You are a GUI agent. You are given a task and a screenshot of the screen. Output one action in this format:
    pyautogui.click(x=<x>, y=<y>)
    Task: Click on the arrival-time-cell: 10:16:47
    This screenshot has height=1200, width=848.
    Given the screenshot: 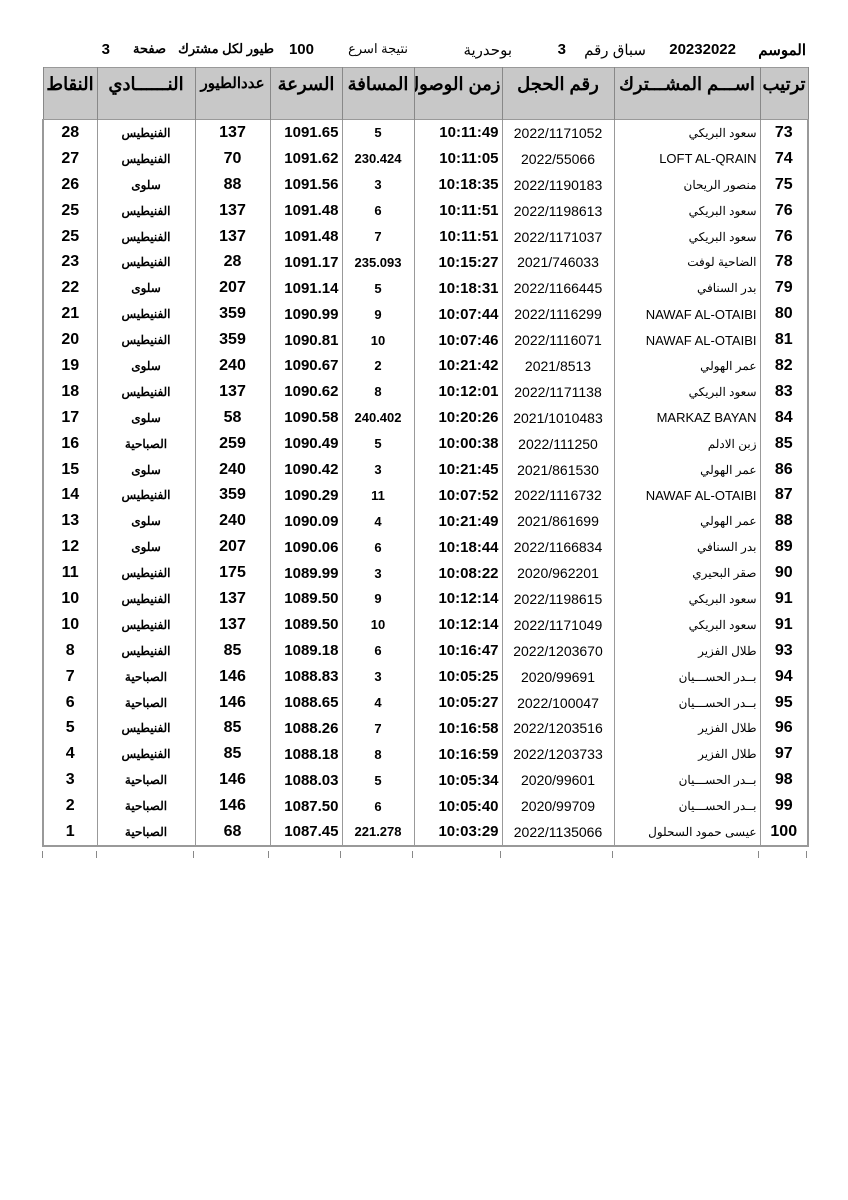 What is the action you would take?
    pyautogui.click(x=458, y=650)
    